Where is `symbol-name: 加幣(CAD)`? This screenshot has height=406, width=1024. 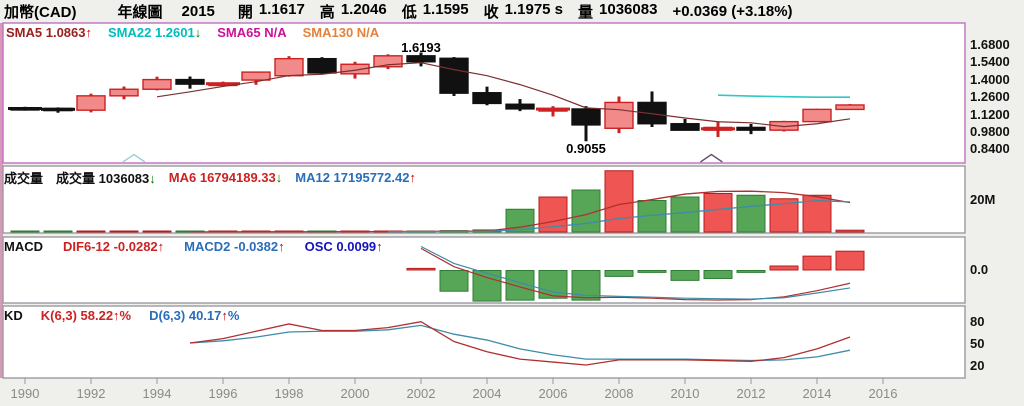 symbol-name: 加幣(CAD) is located at coordinates (40, 12).